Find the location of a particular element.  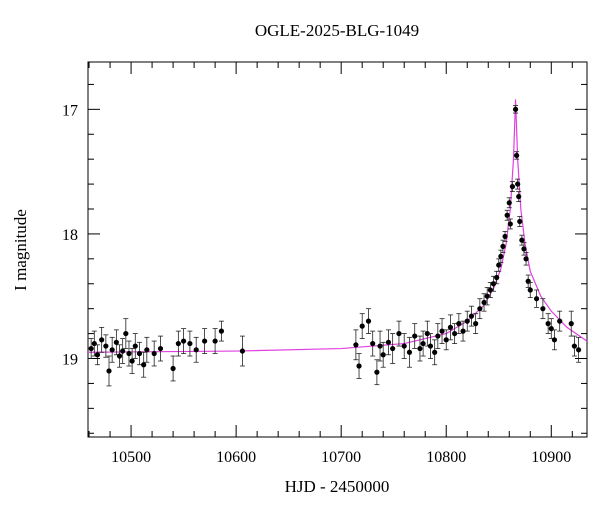

x-tick-label: 10800 is located at coordinates (446, 457).